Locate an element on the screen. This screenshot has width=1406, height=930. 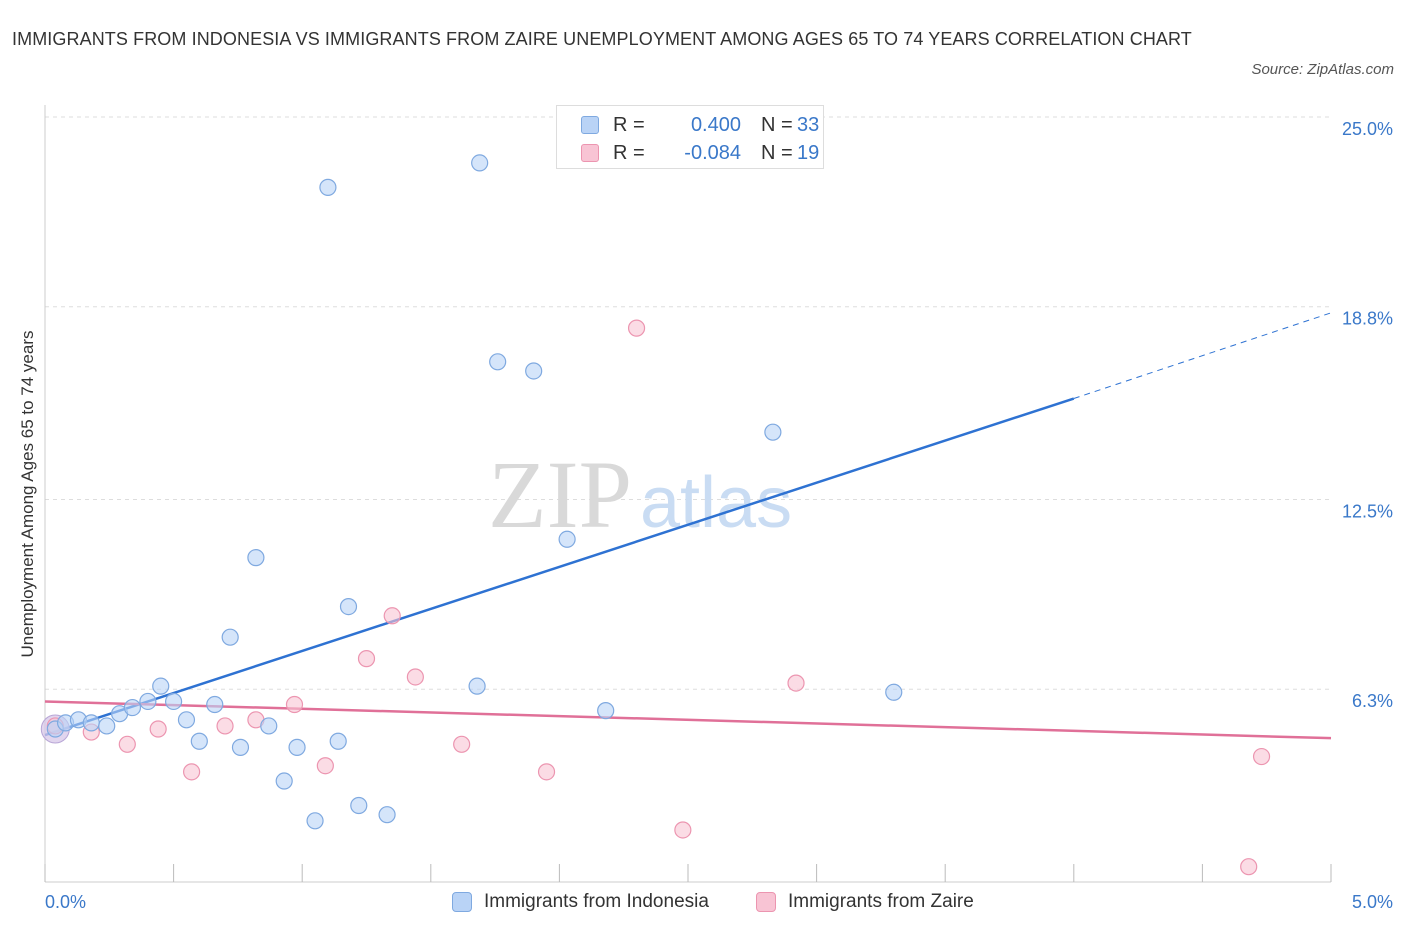
r-value: -0.084 is located at coordinates (712, 153).